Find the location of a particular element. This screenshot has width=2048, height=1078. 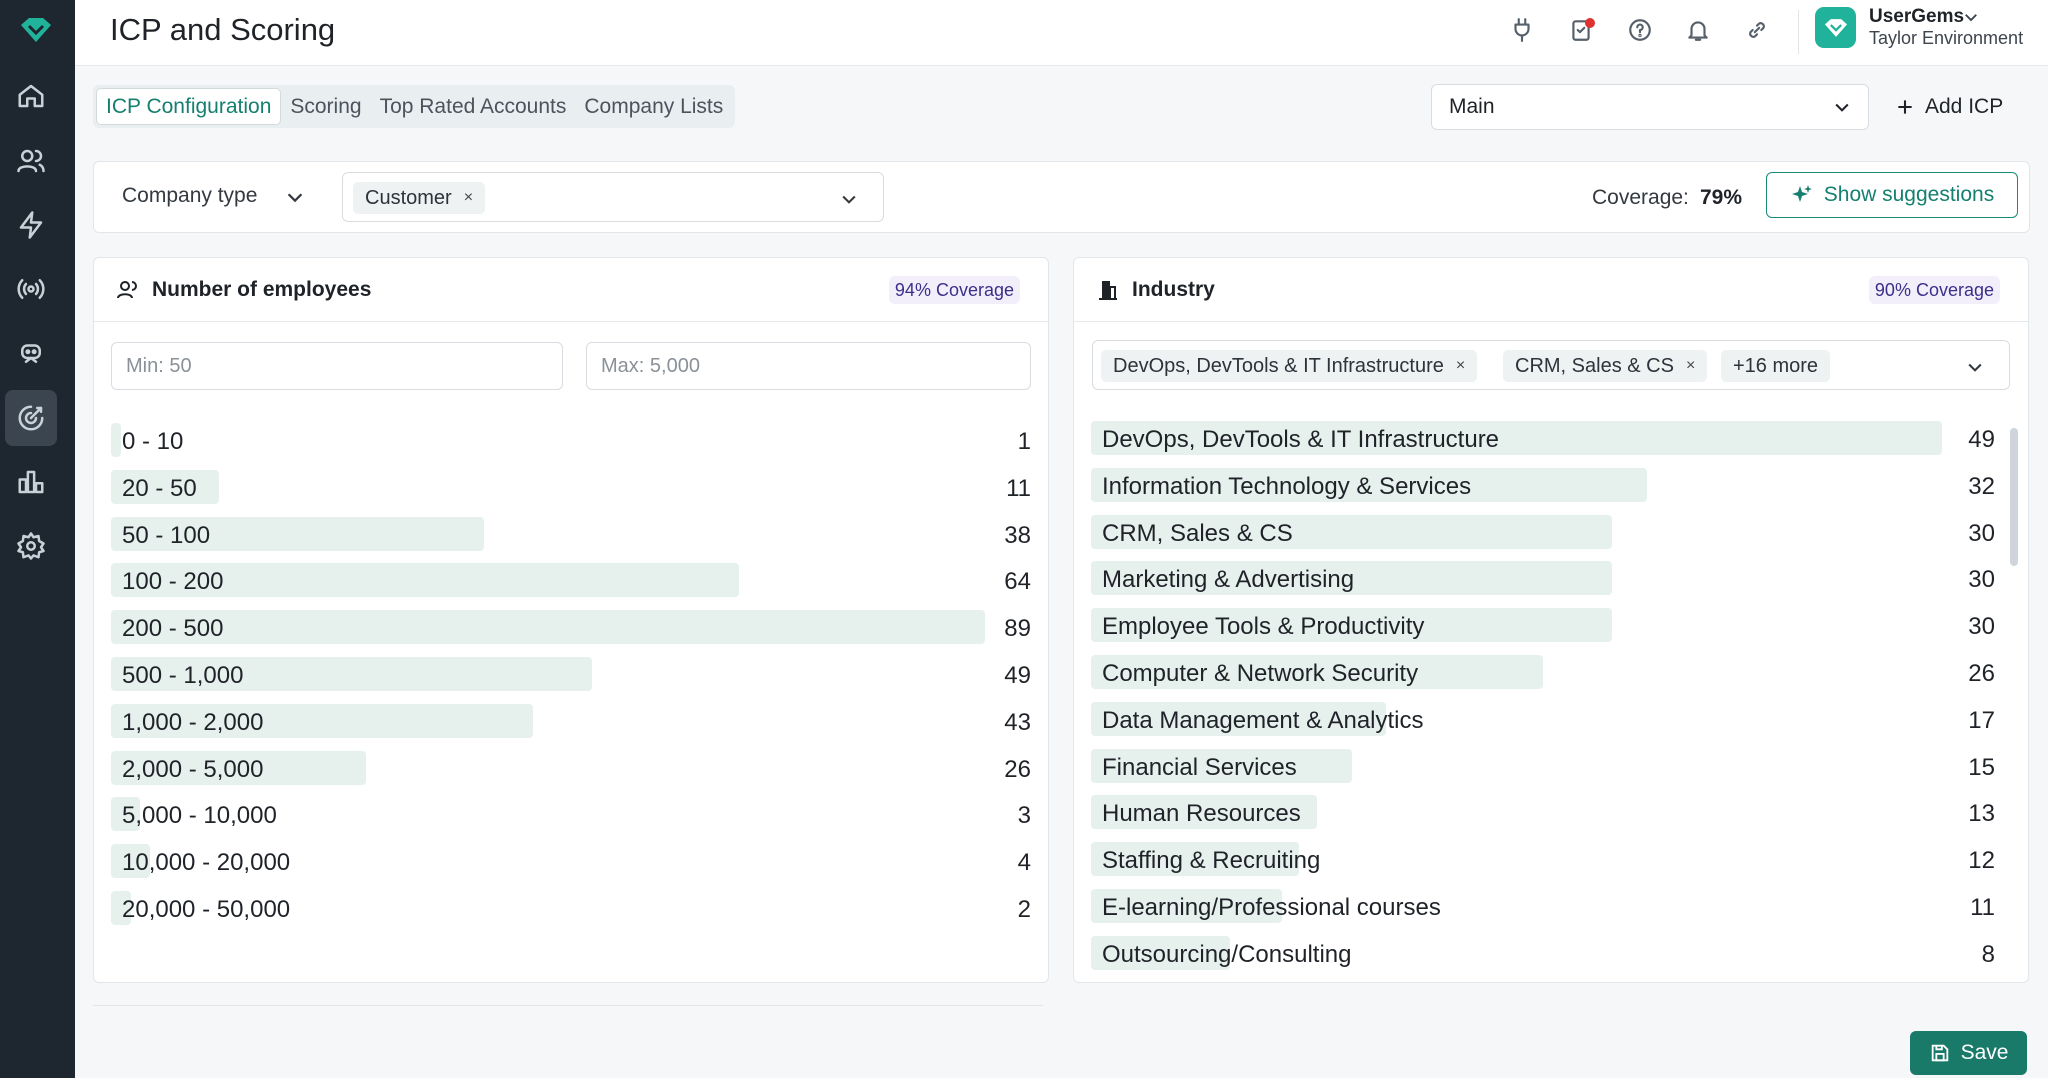

tab-top-rated-accounts: Top Rated Accounts is located at coordinates (473, 106).